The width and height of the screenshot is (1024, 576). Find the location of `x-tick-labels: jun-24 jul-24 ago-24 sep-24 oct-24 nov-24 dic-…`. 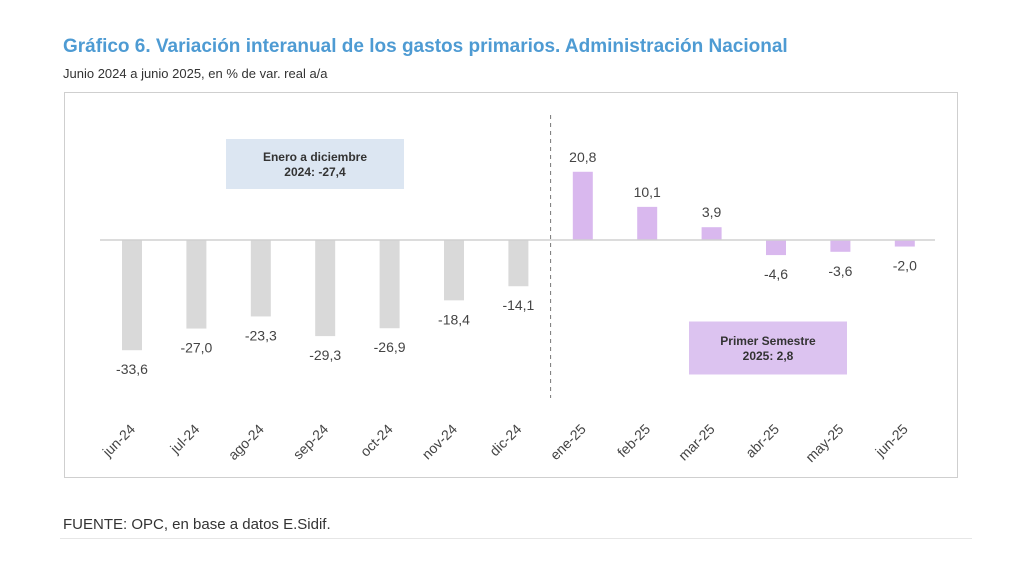

x-tick-labels: jun-24 jul-24 ago-24 sep-24 oct-24 nov-24 dic-… is located at coordinates (505, 443).